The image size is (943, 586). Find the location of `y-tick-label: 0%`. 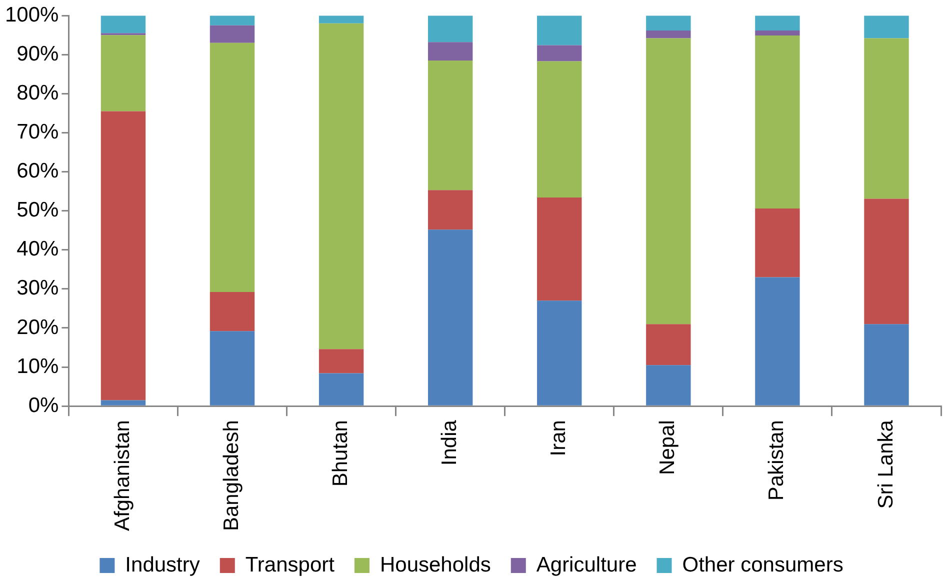

y-tick-label: 0% is located at coordinates (43, 405).